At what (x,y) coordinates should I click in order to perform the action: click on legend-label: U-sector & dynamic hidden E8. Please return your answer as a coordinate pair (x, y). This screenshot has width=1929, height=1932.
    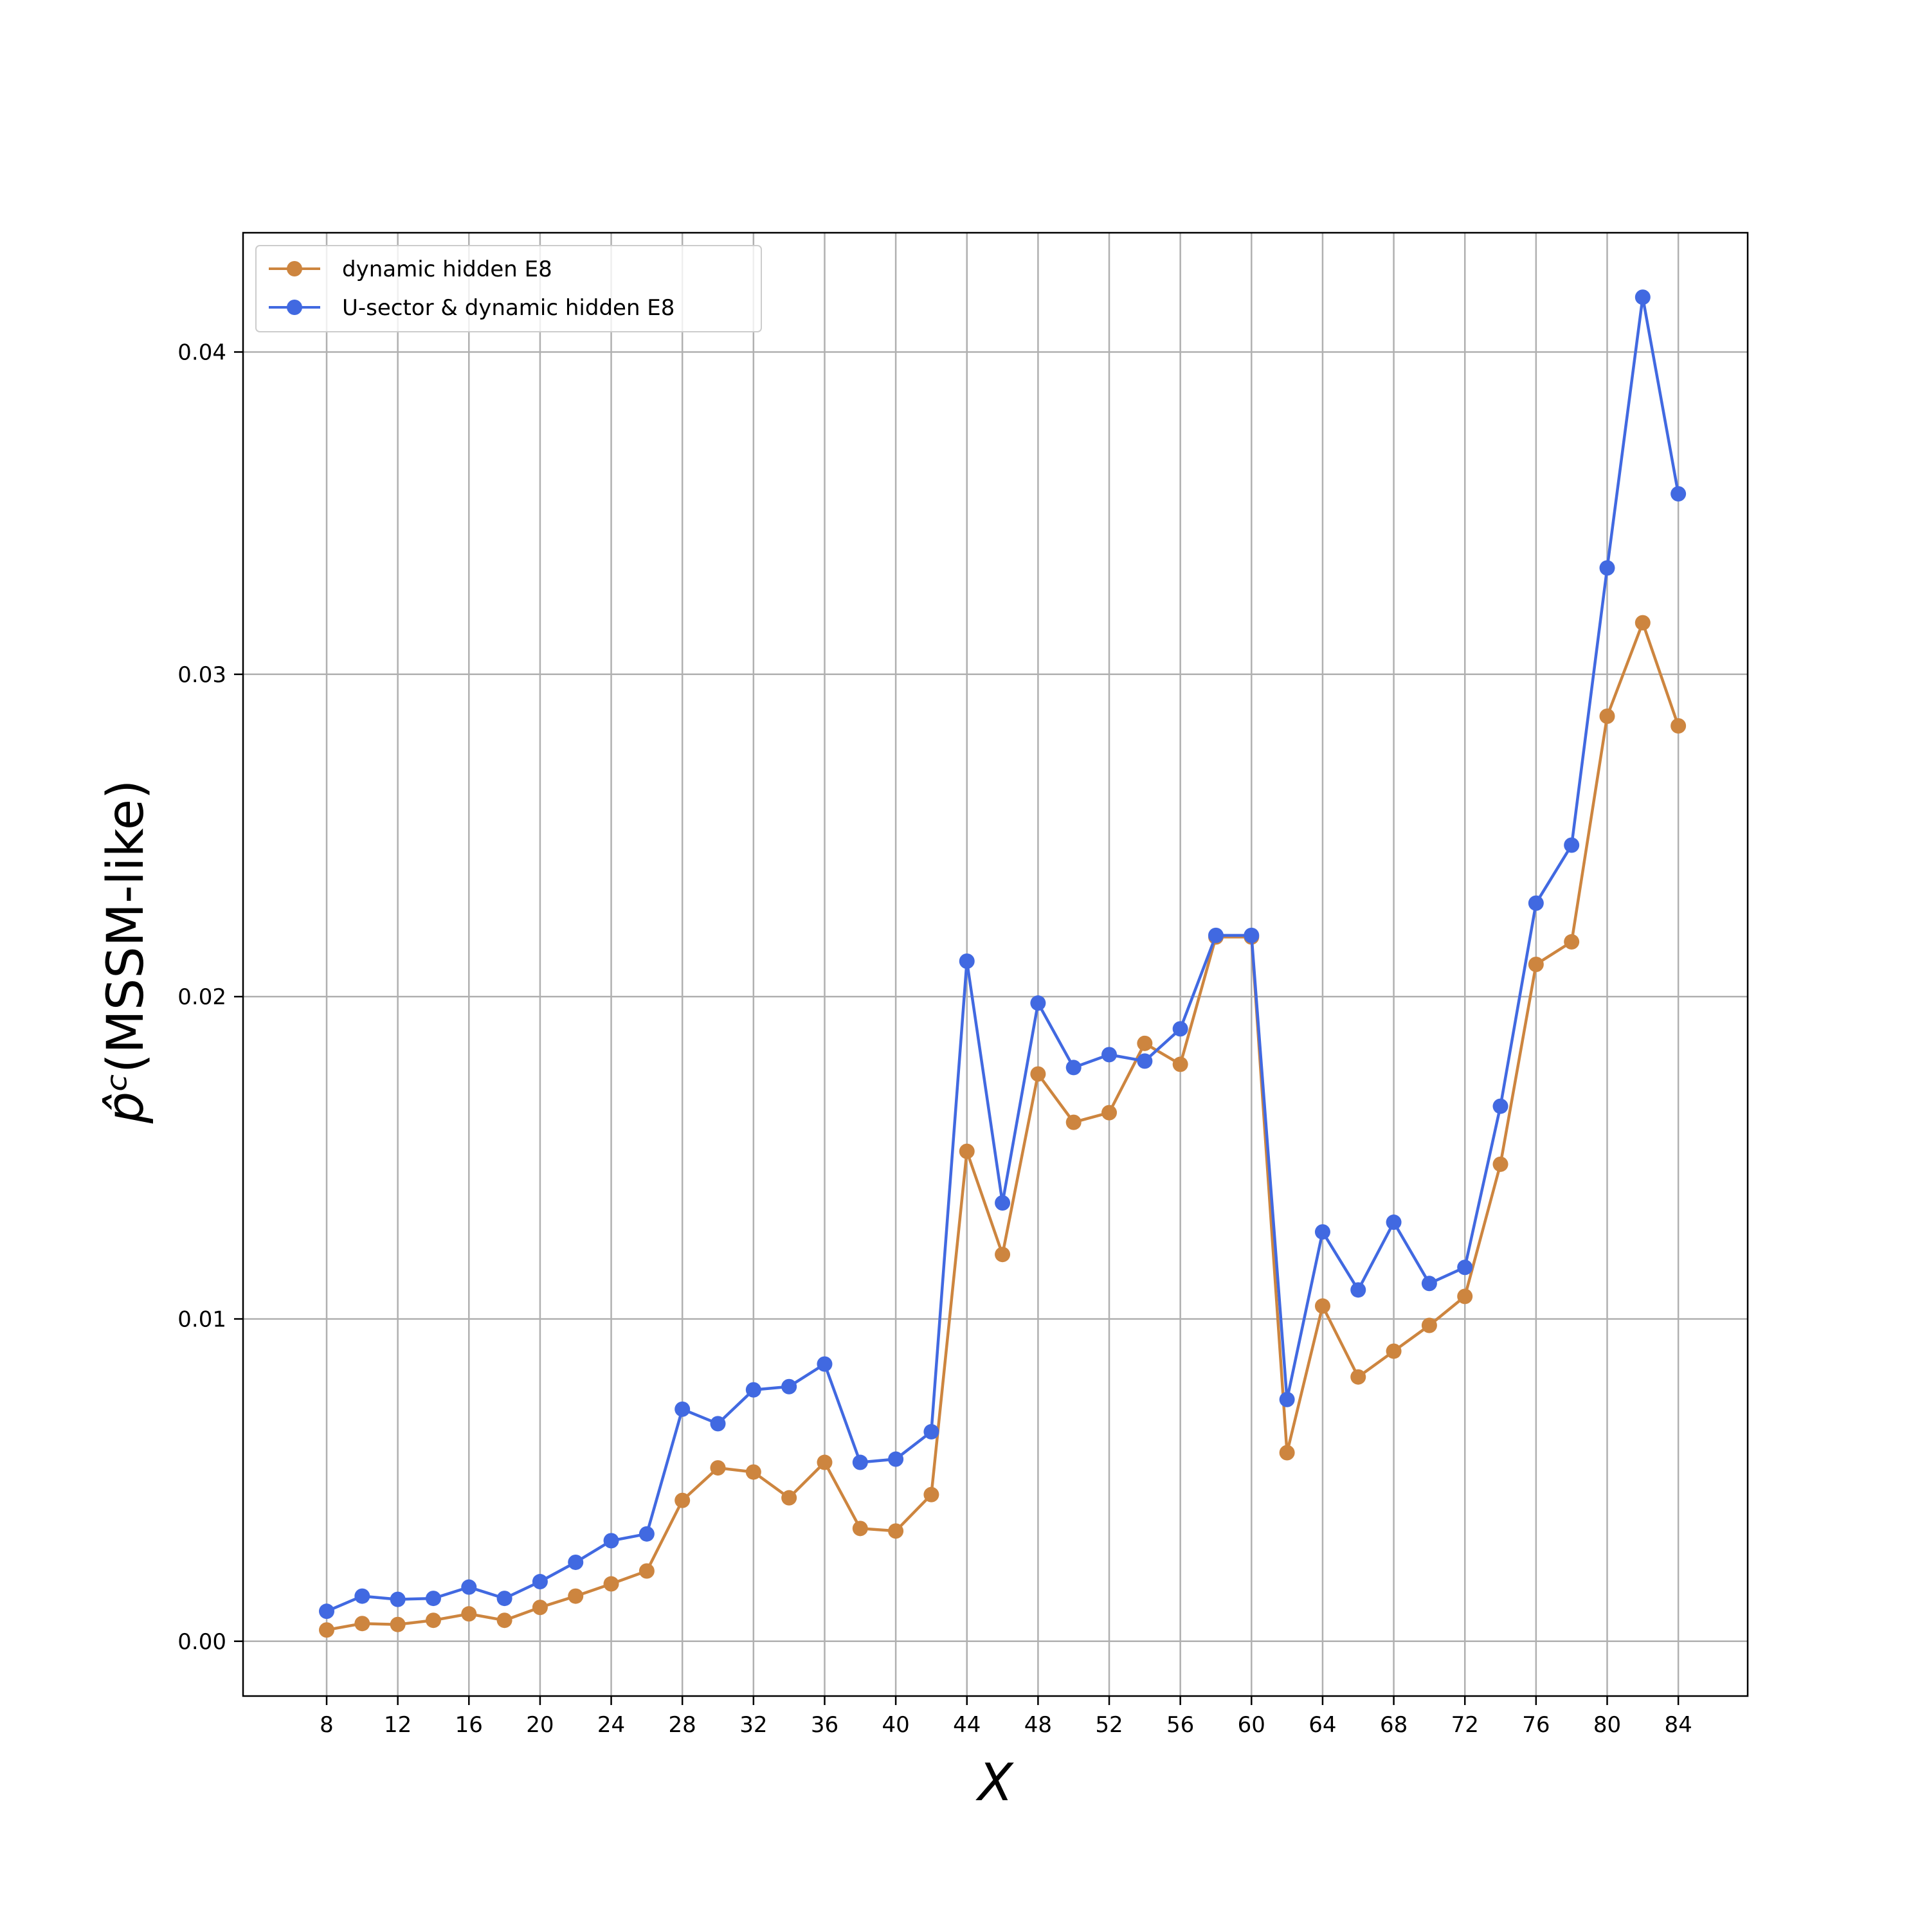
    Looking at the image, I should click on (509, 308).